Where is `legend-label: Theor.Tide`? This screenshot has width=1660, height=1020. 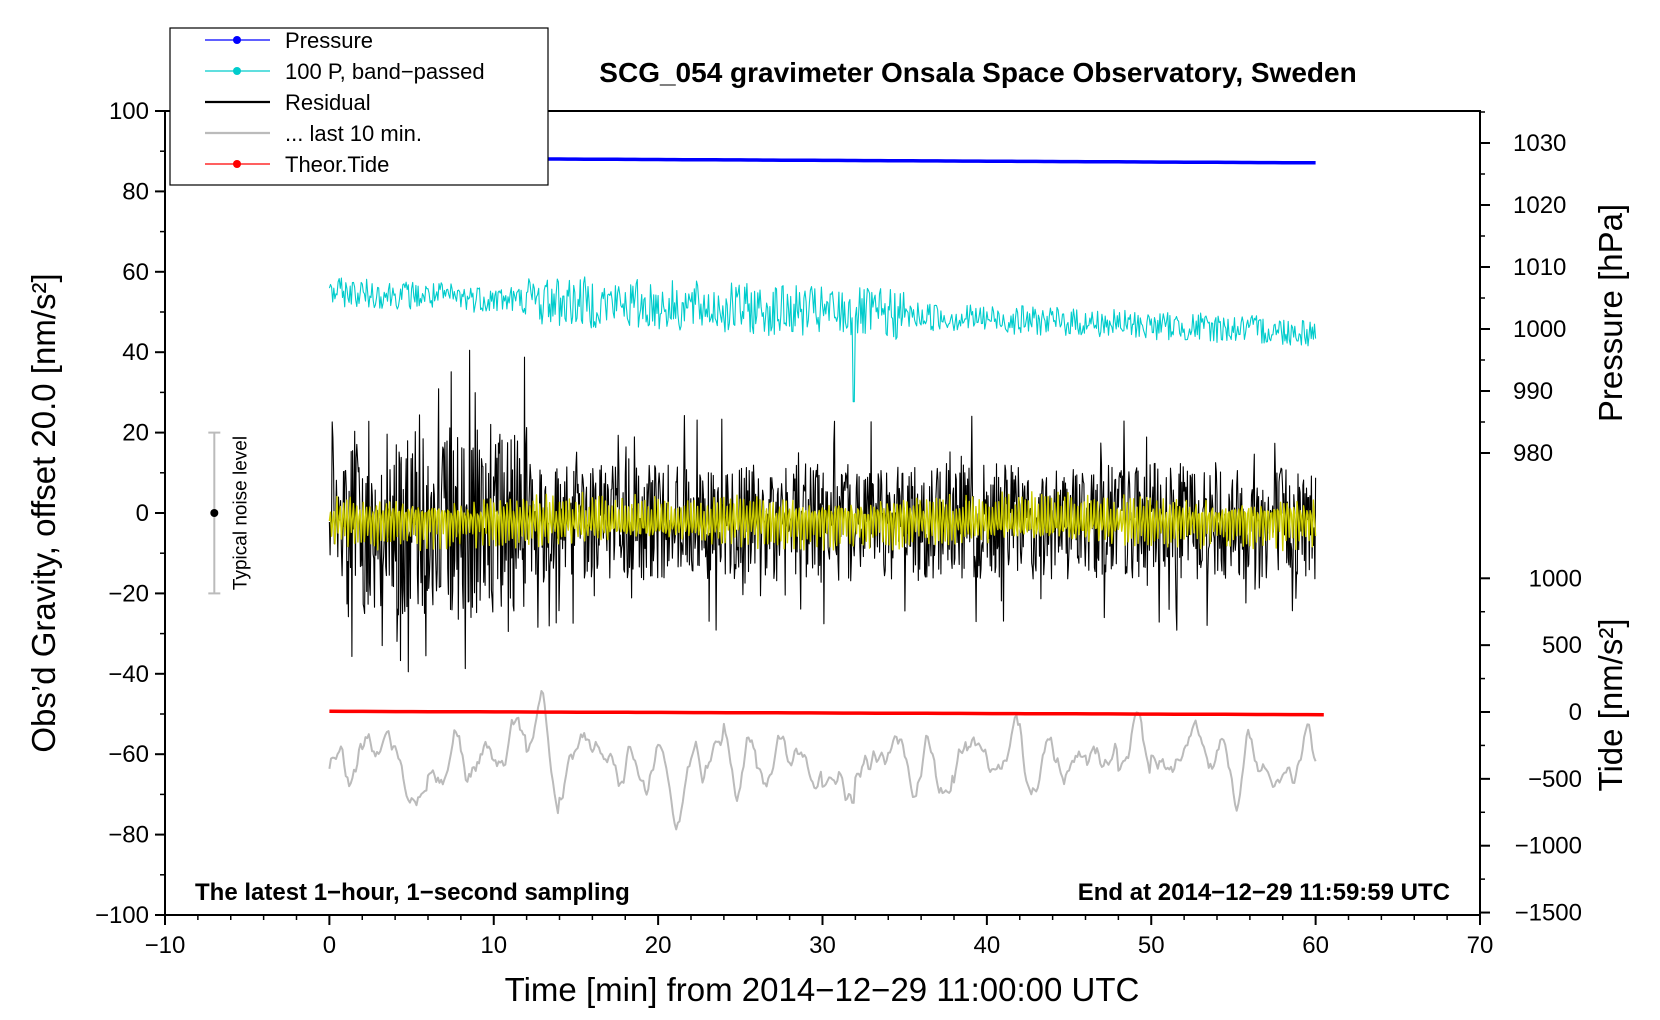 legend-label: Theor.Tide is located at coordinates (337, 164).